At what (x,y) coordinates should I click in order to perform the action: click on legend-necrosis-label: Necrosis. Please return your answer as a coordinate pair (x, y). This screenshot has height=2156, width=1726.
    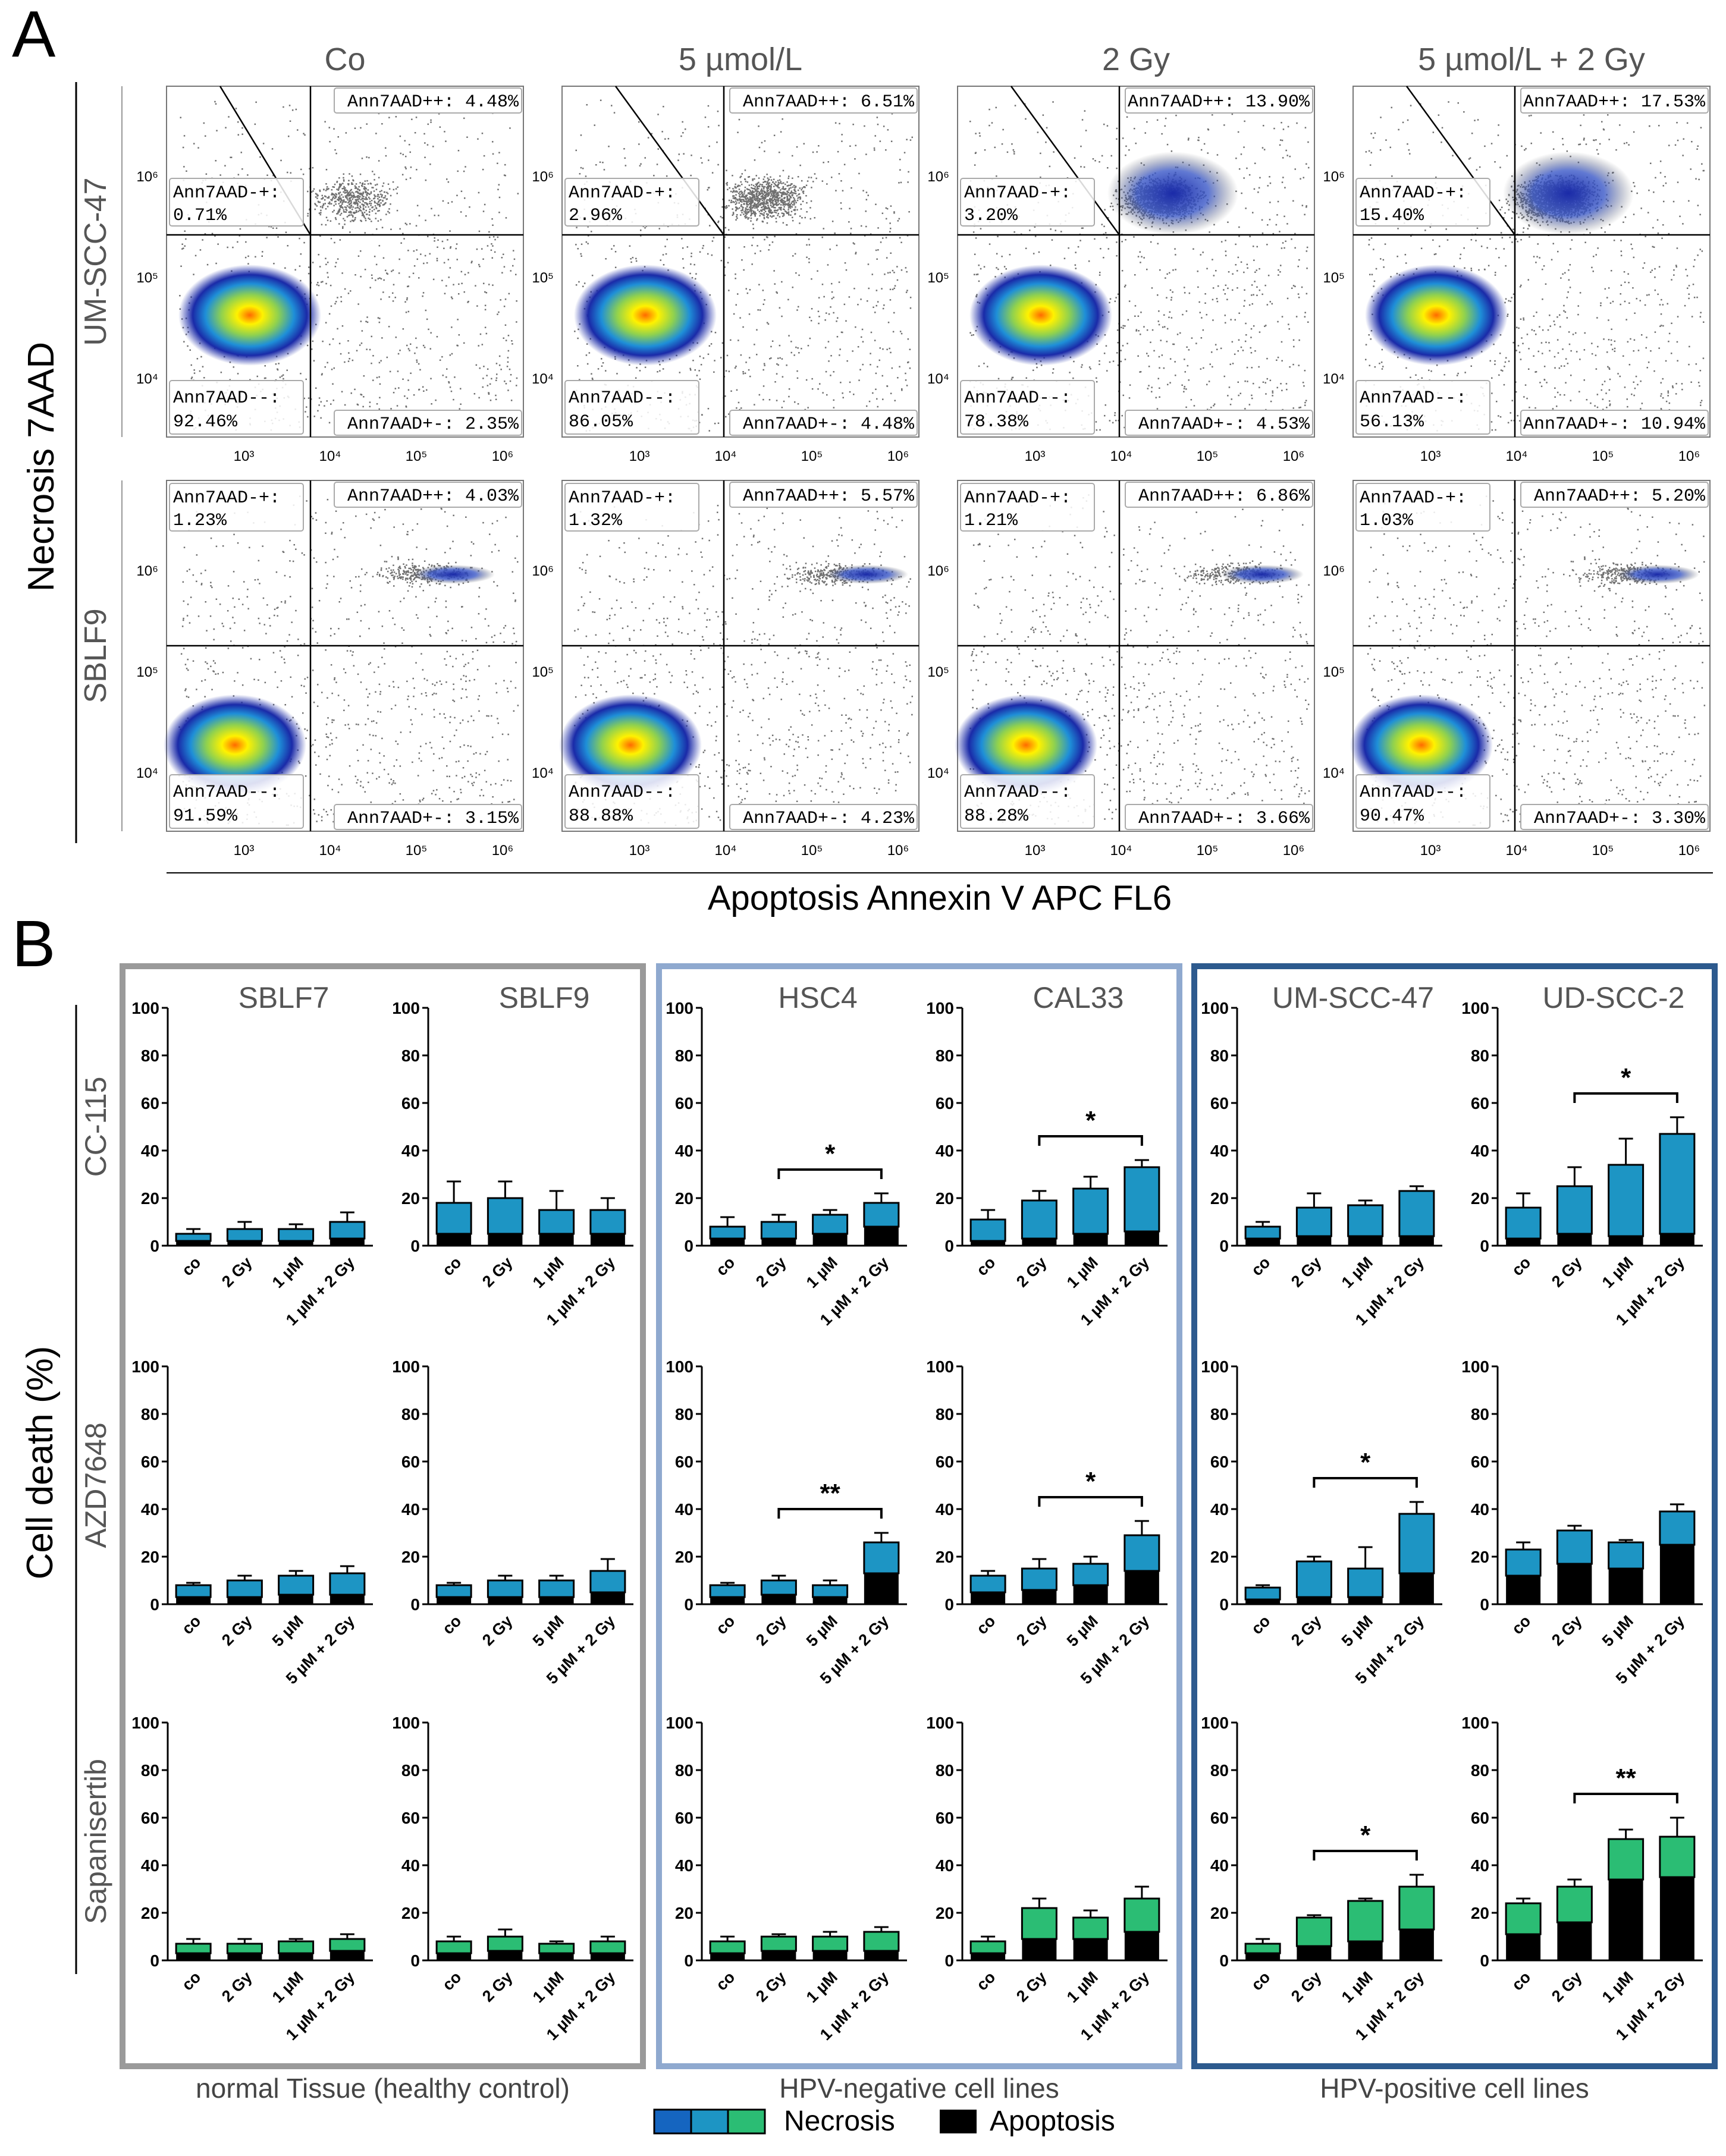
    Looking at the image, I should click on (839, 2121).